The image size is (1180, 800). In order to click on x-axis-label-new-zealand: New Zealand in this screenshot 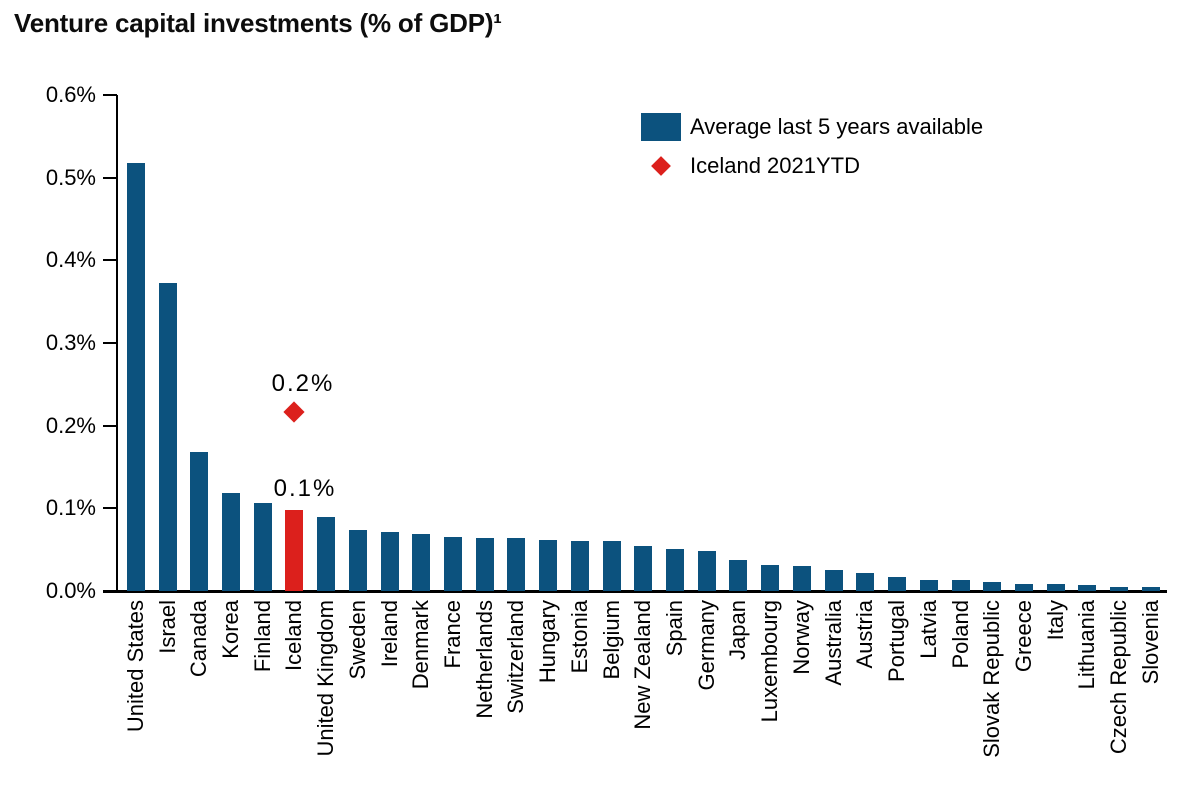, I will do `click(643, 665)`.